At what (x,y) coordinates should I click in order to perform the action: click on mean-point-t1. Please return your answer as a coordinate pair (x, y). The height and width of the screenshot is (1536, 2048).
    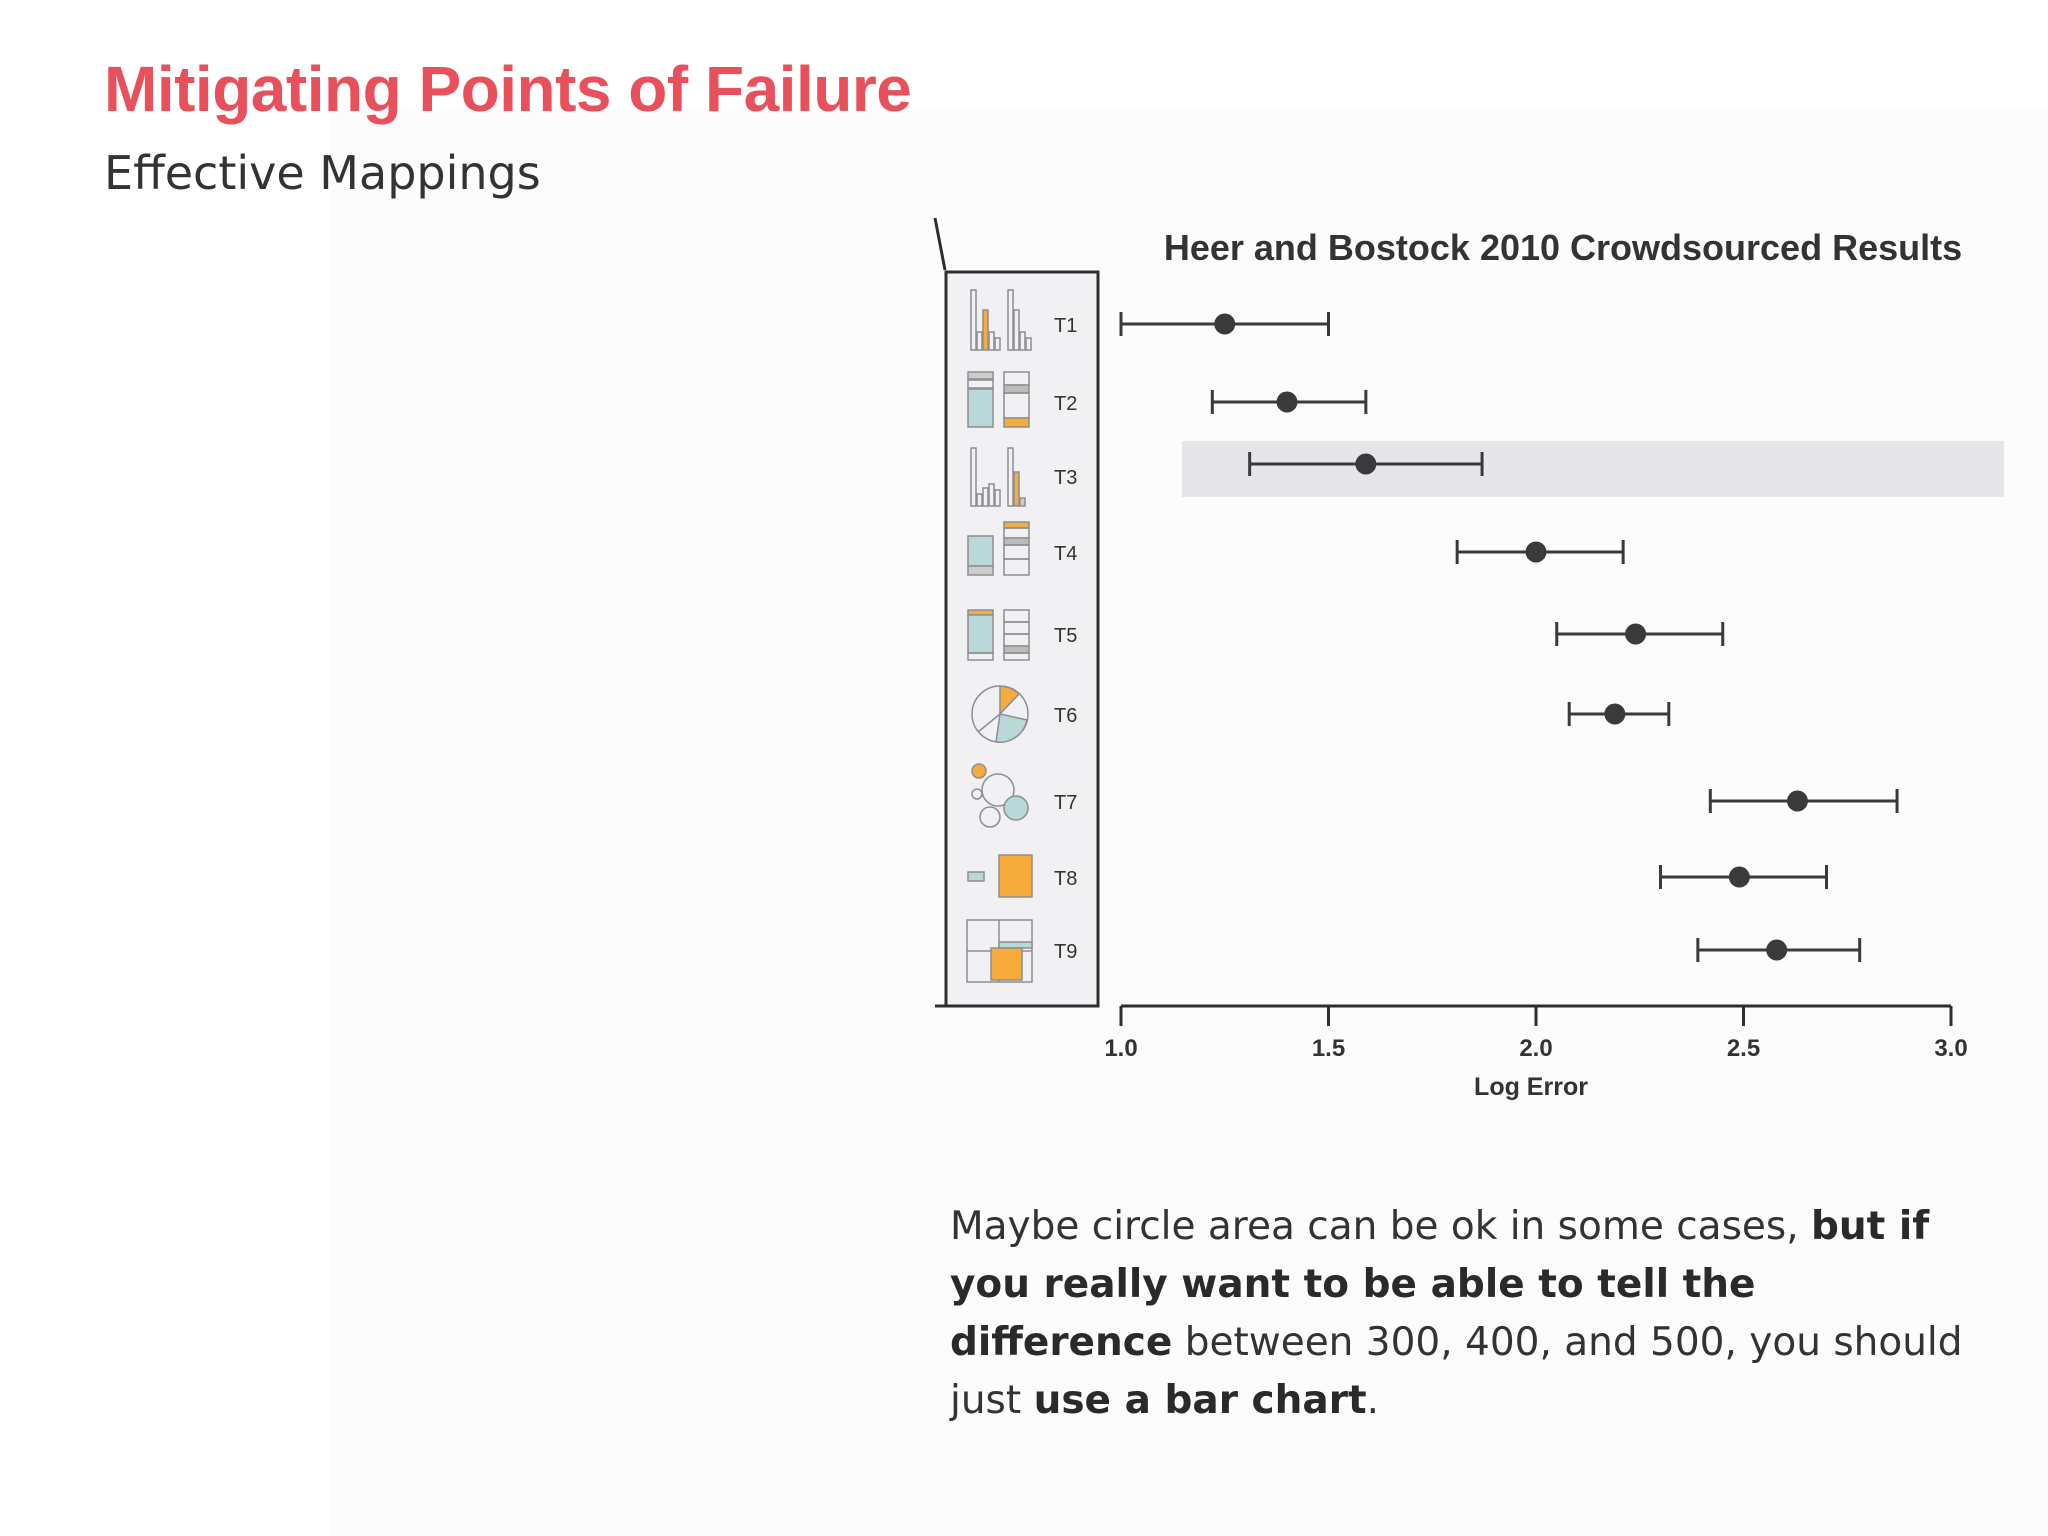
    Looking at the image, I should click on (1225, 324).